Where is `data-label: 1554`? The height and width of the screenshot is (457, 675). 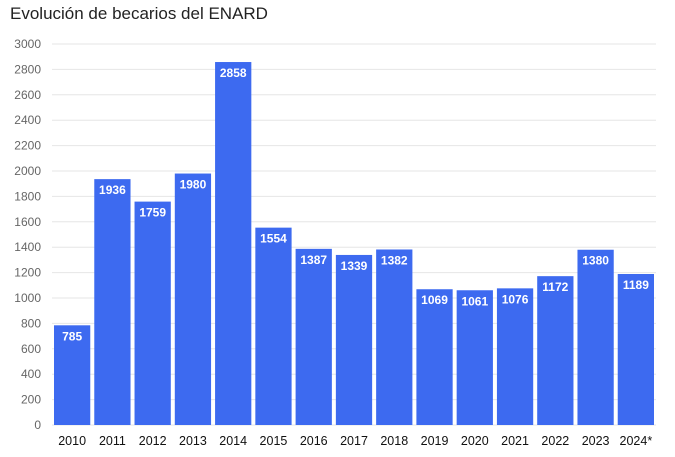 data-label: 1554 is located at coordinates (273, 239).